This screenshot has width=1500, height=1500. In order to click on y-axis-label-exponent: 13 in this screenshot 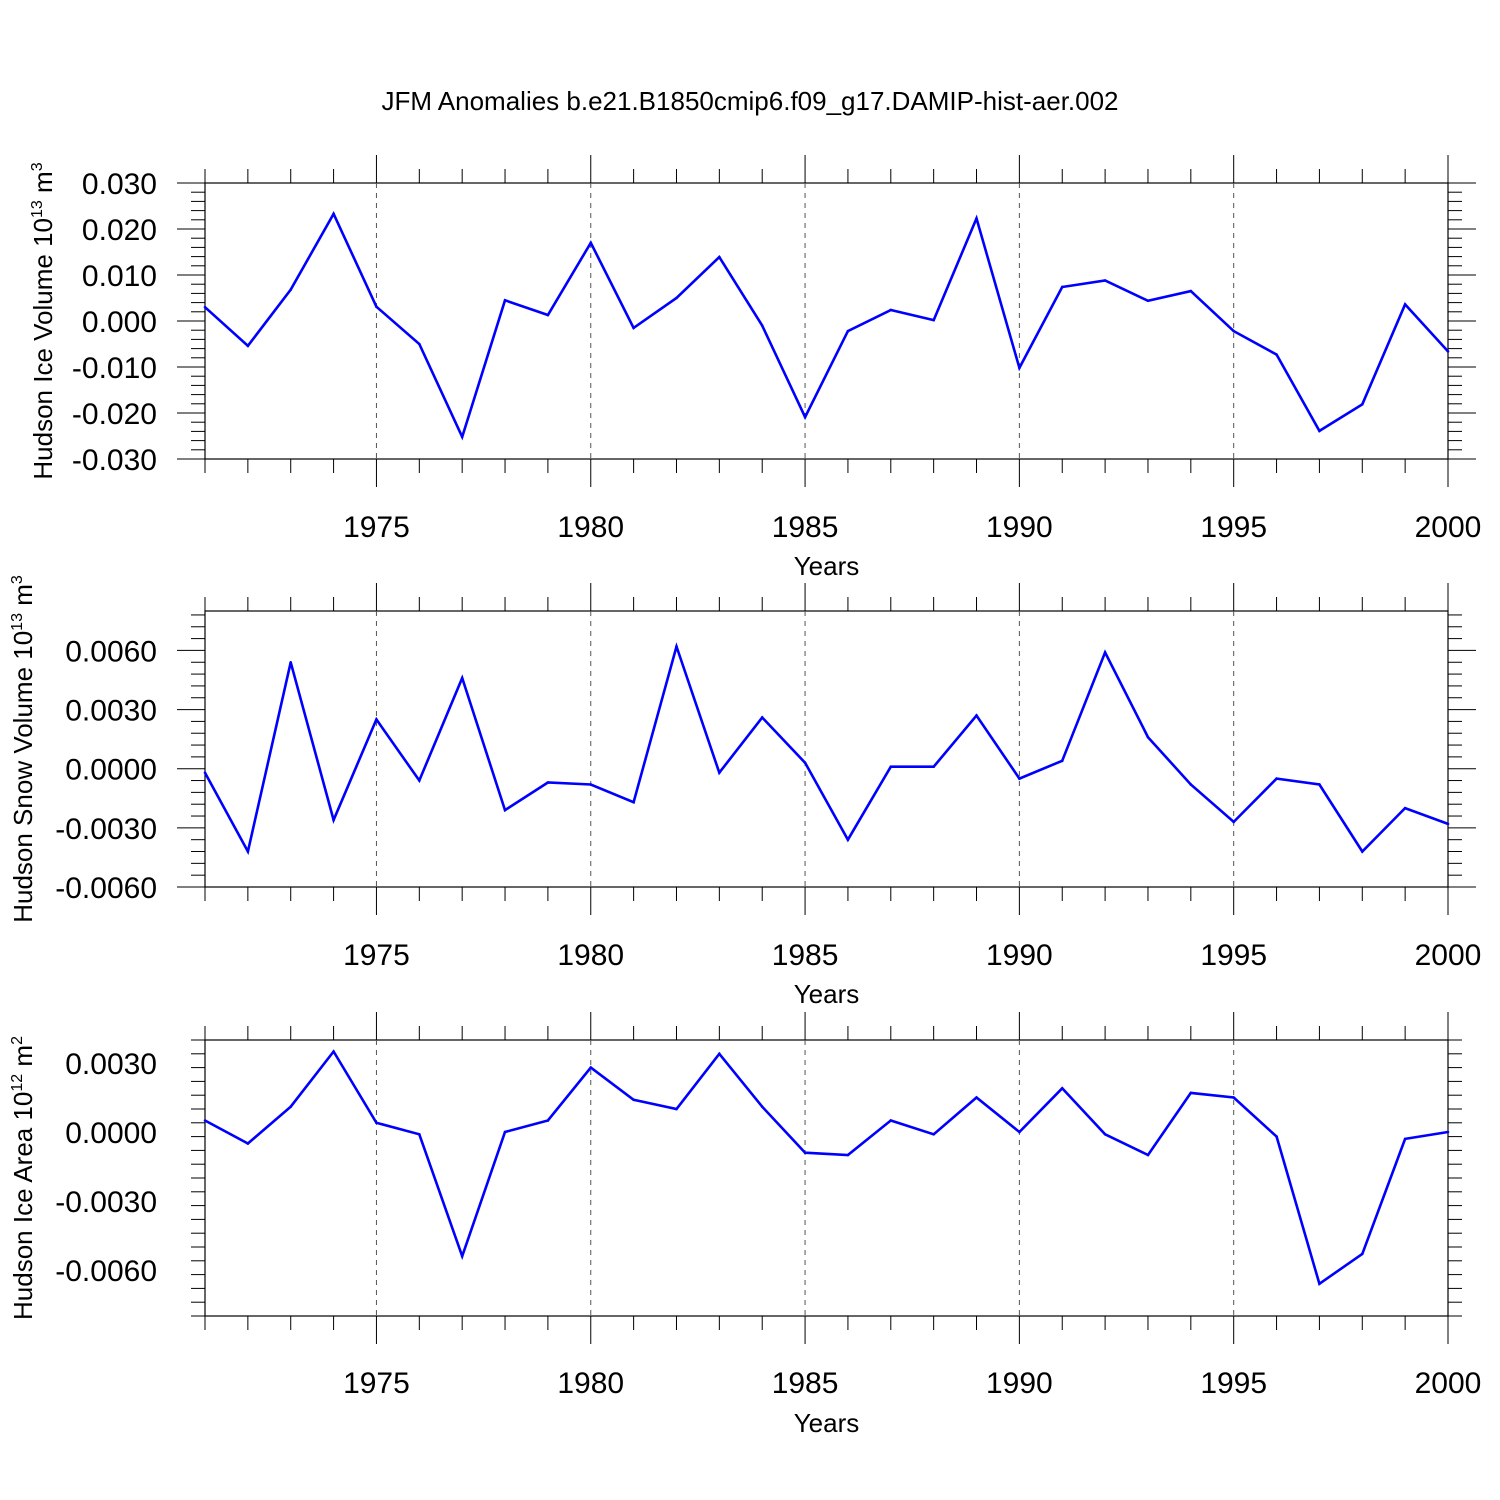, I will do `click(17, 622)`.